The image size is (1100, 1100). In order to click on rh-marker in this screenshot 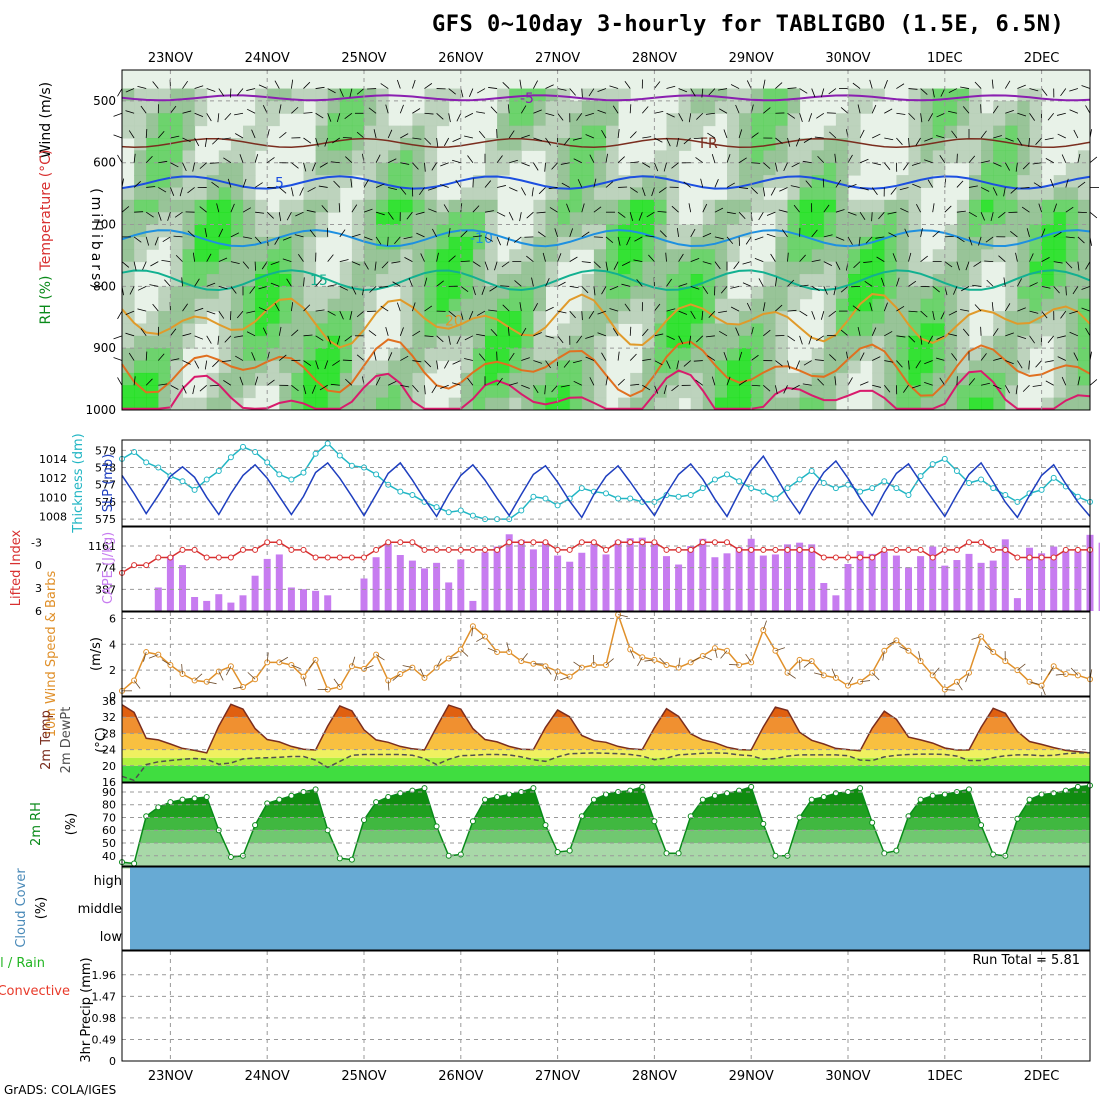, I will do `click(1041, 794)`.